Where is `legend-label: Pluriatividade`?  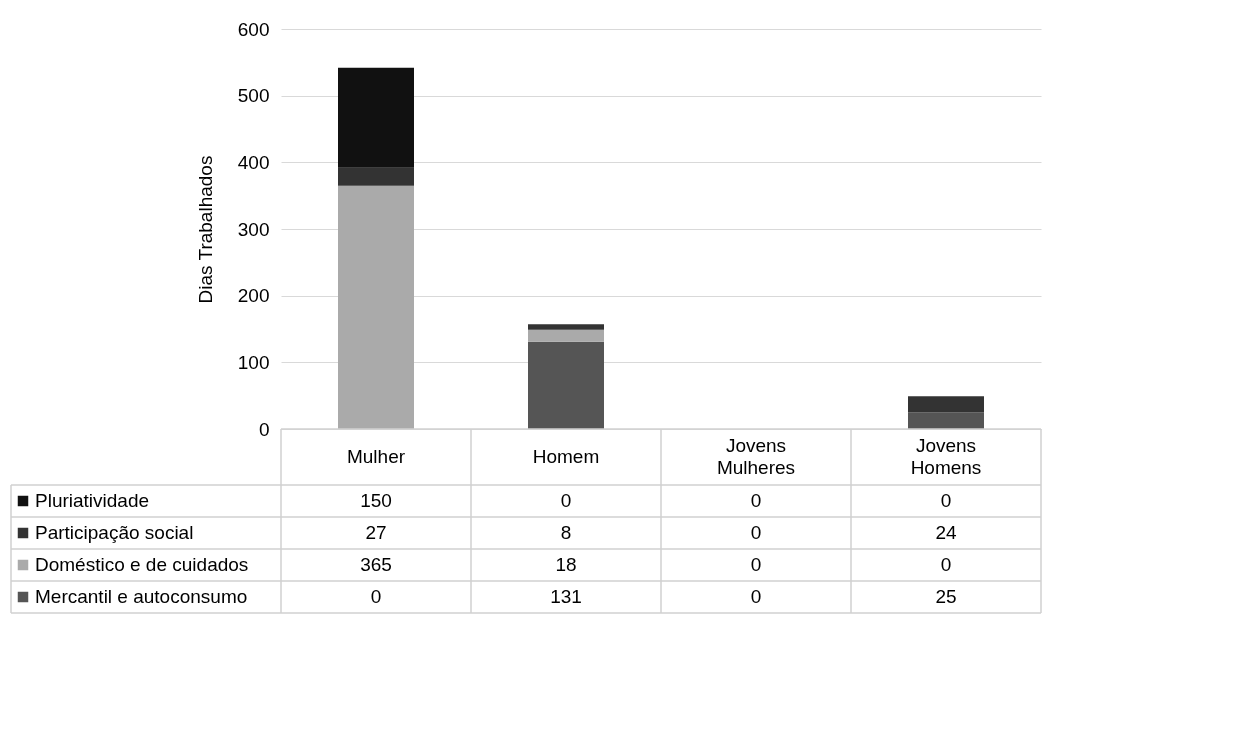 legend-label: Pluriatividade is located at coordinates (92, 500).